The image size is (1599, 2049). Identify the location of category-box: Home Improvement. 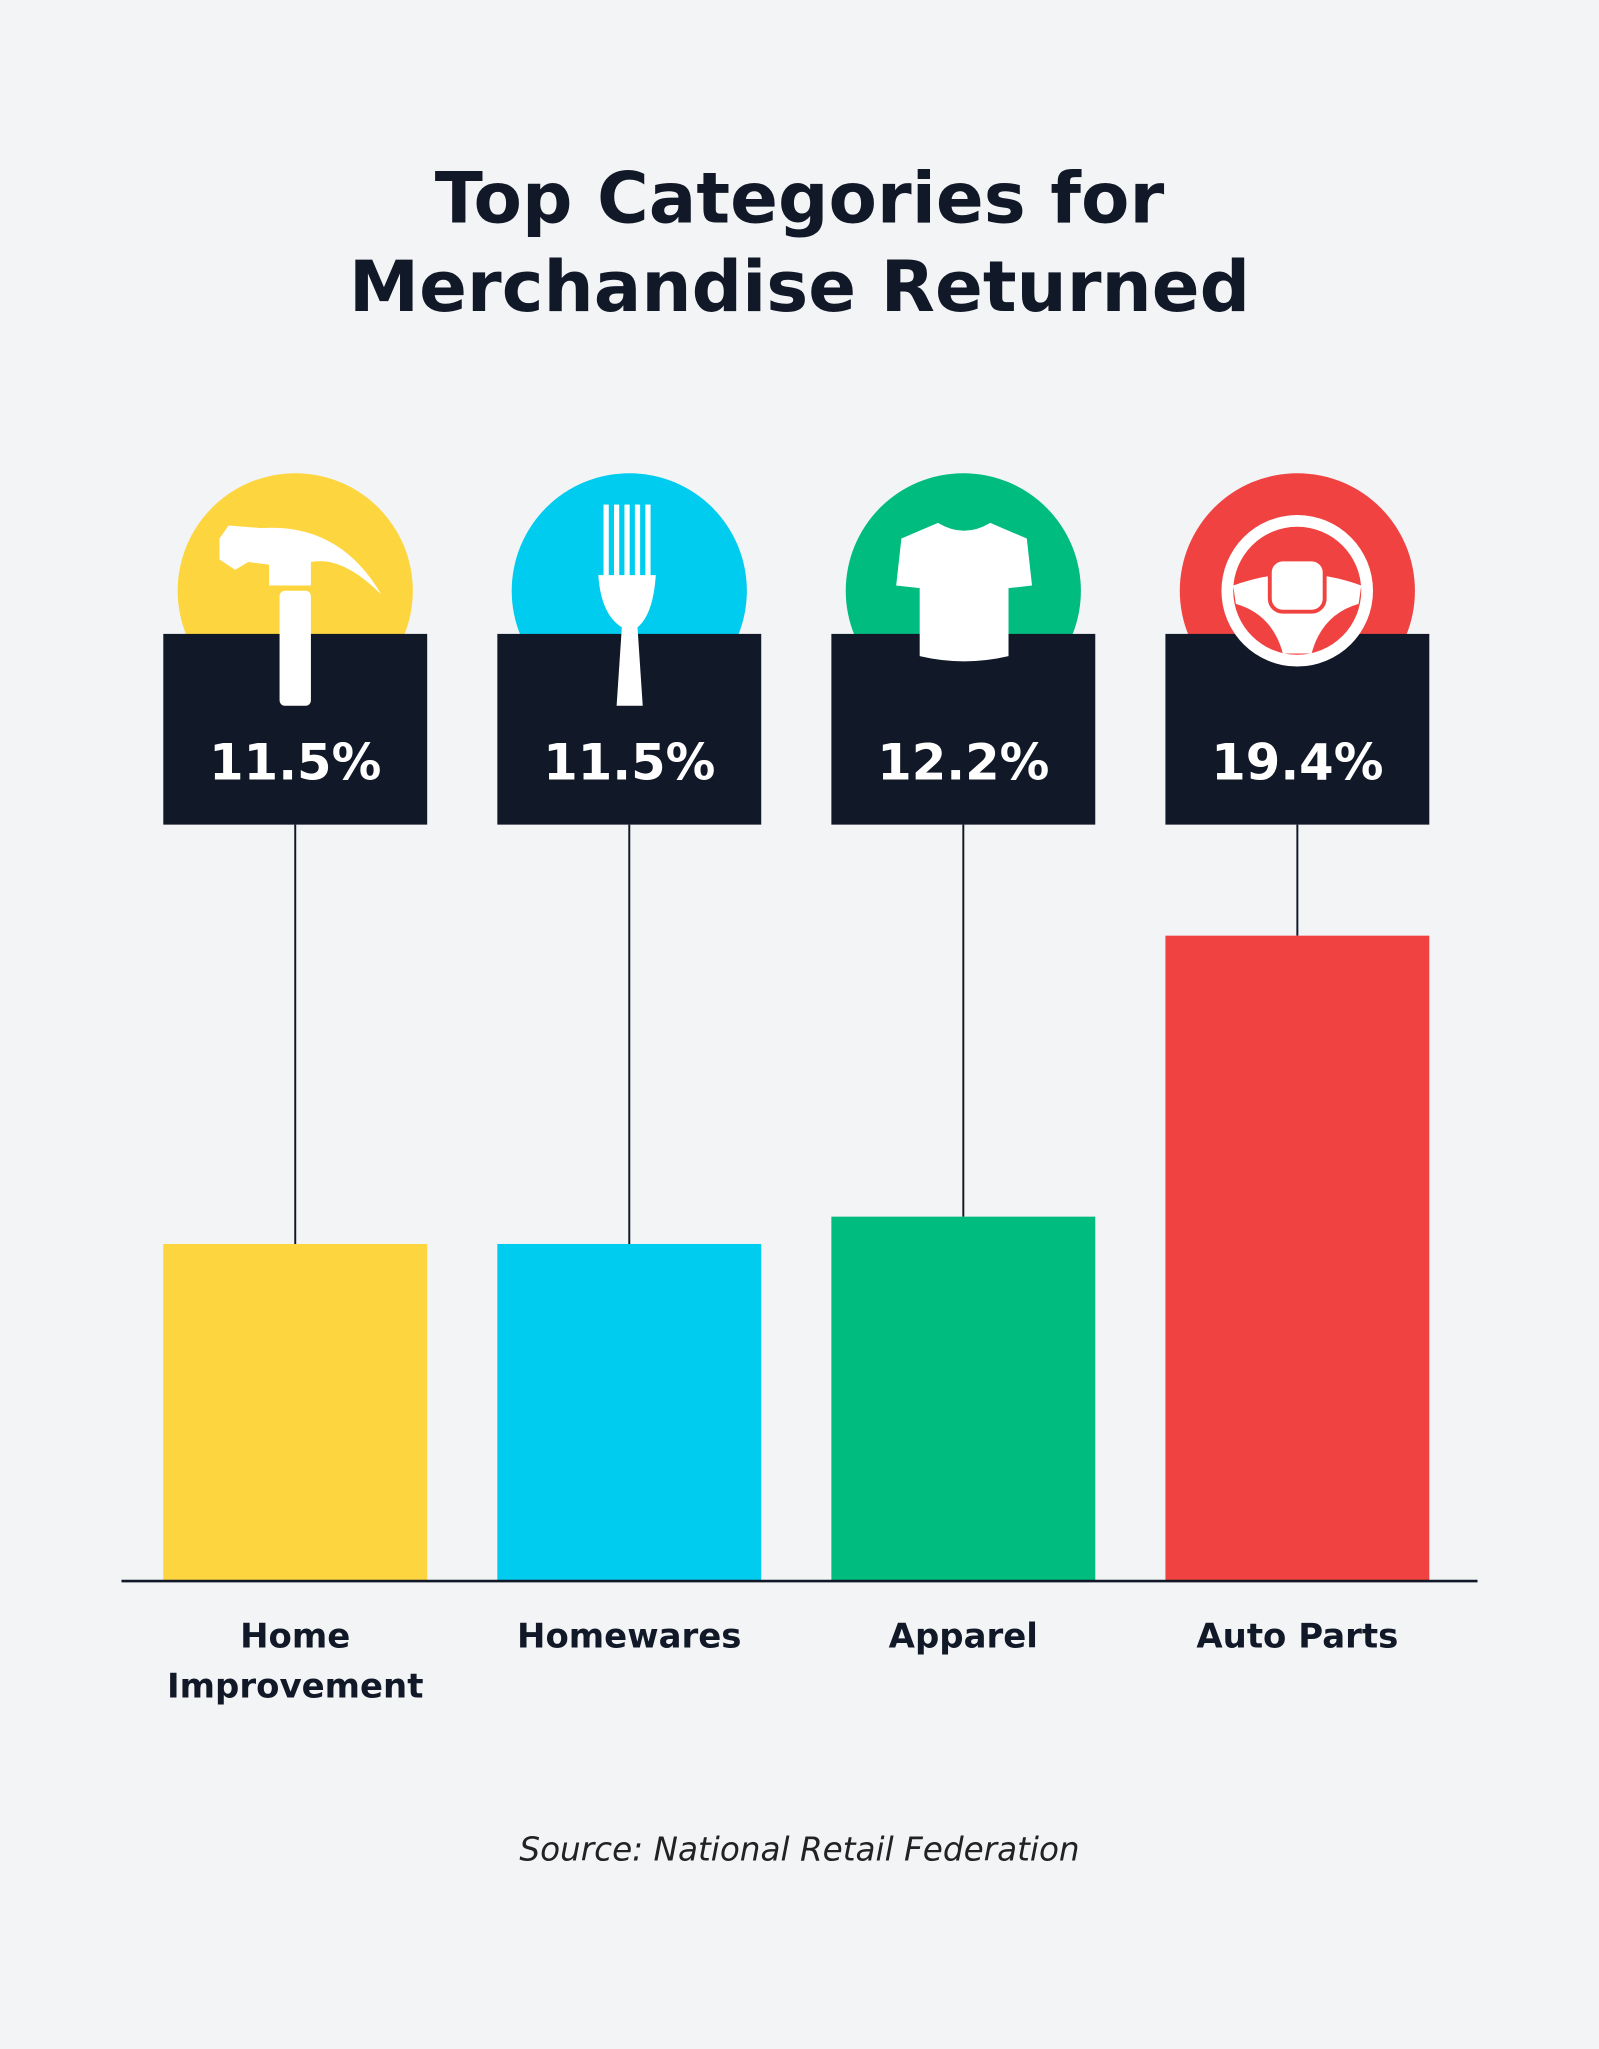
(295, 1662).